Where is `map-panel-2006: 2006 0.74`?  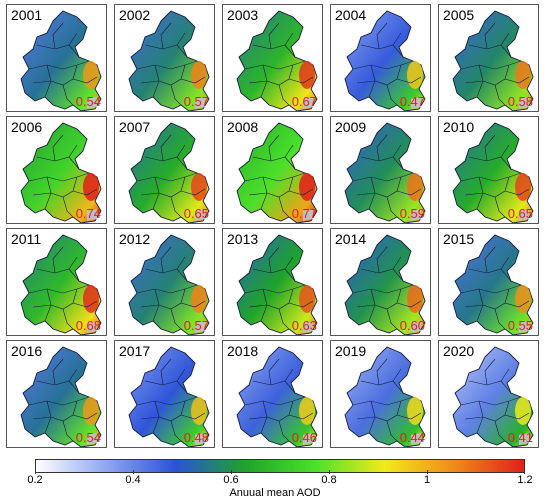 map-panel-2006: 2006 0.74 is located at coordinates (56, 170).